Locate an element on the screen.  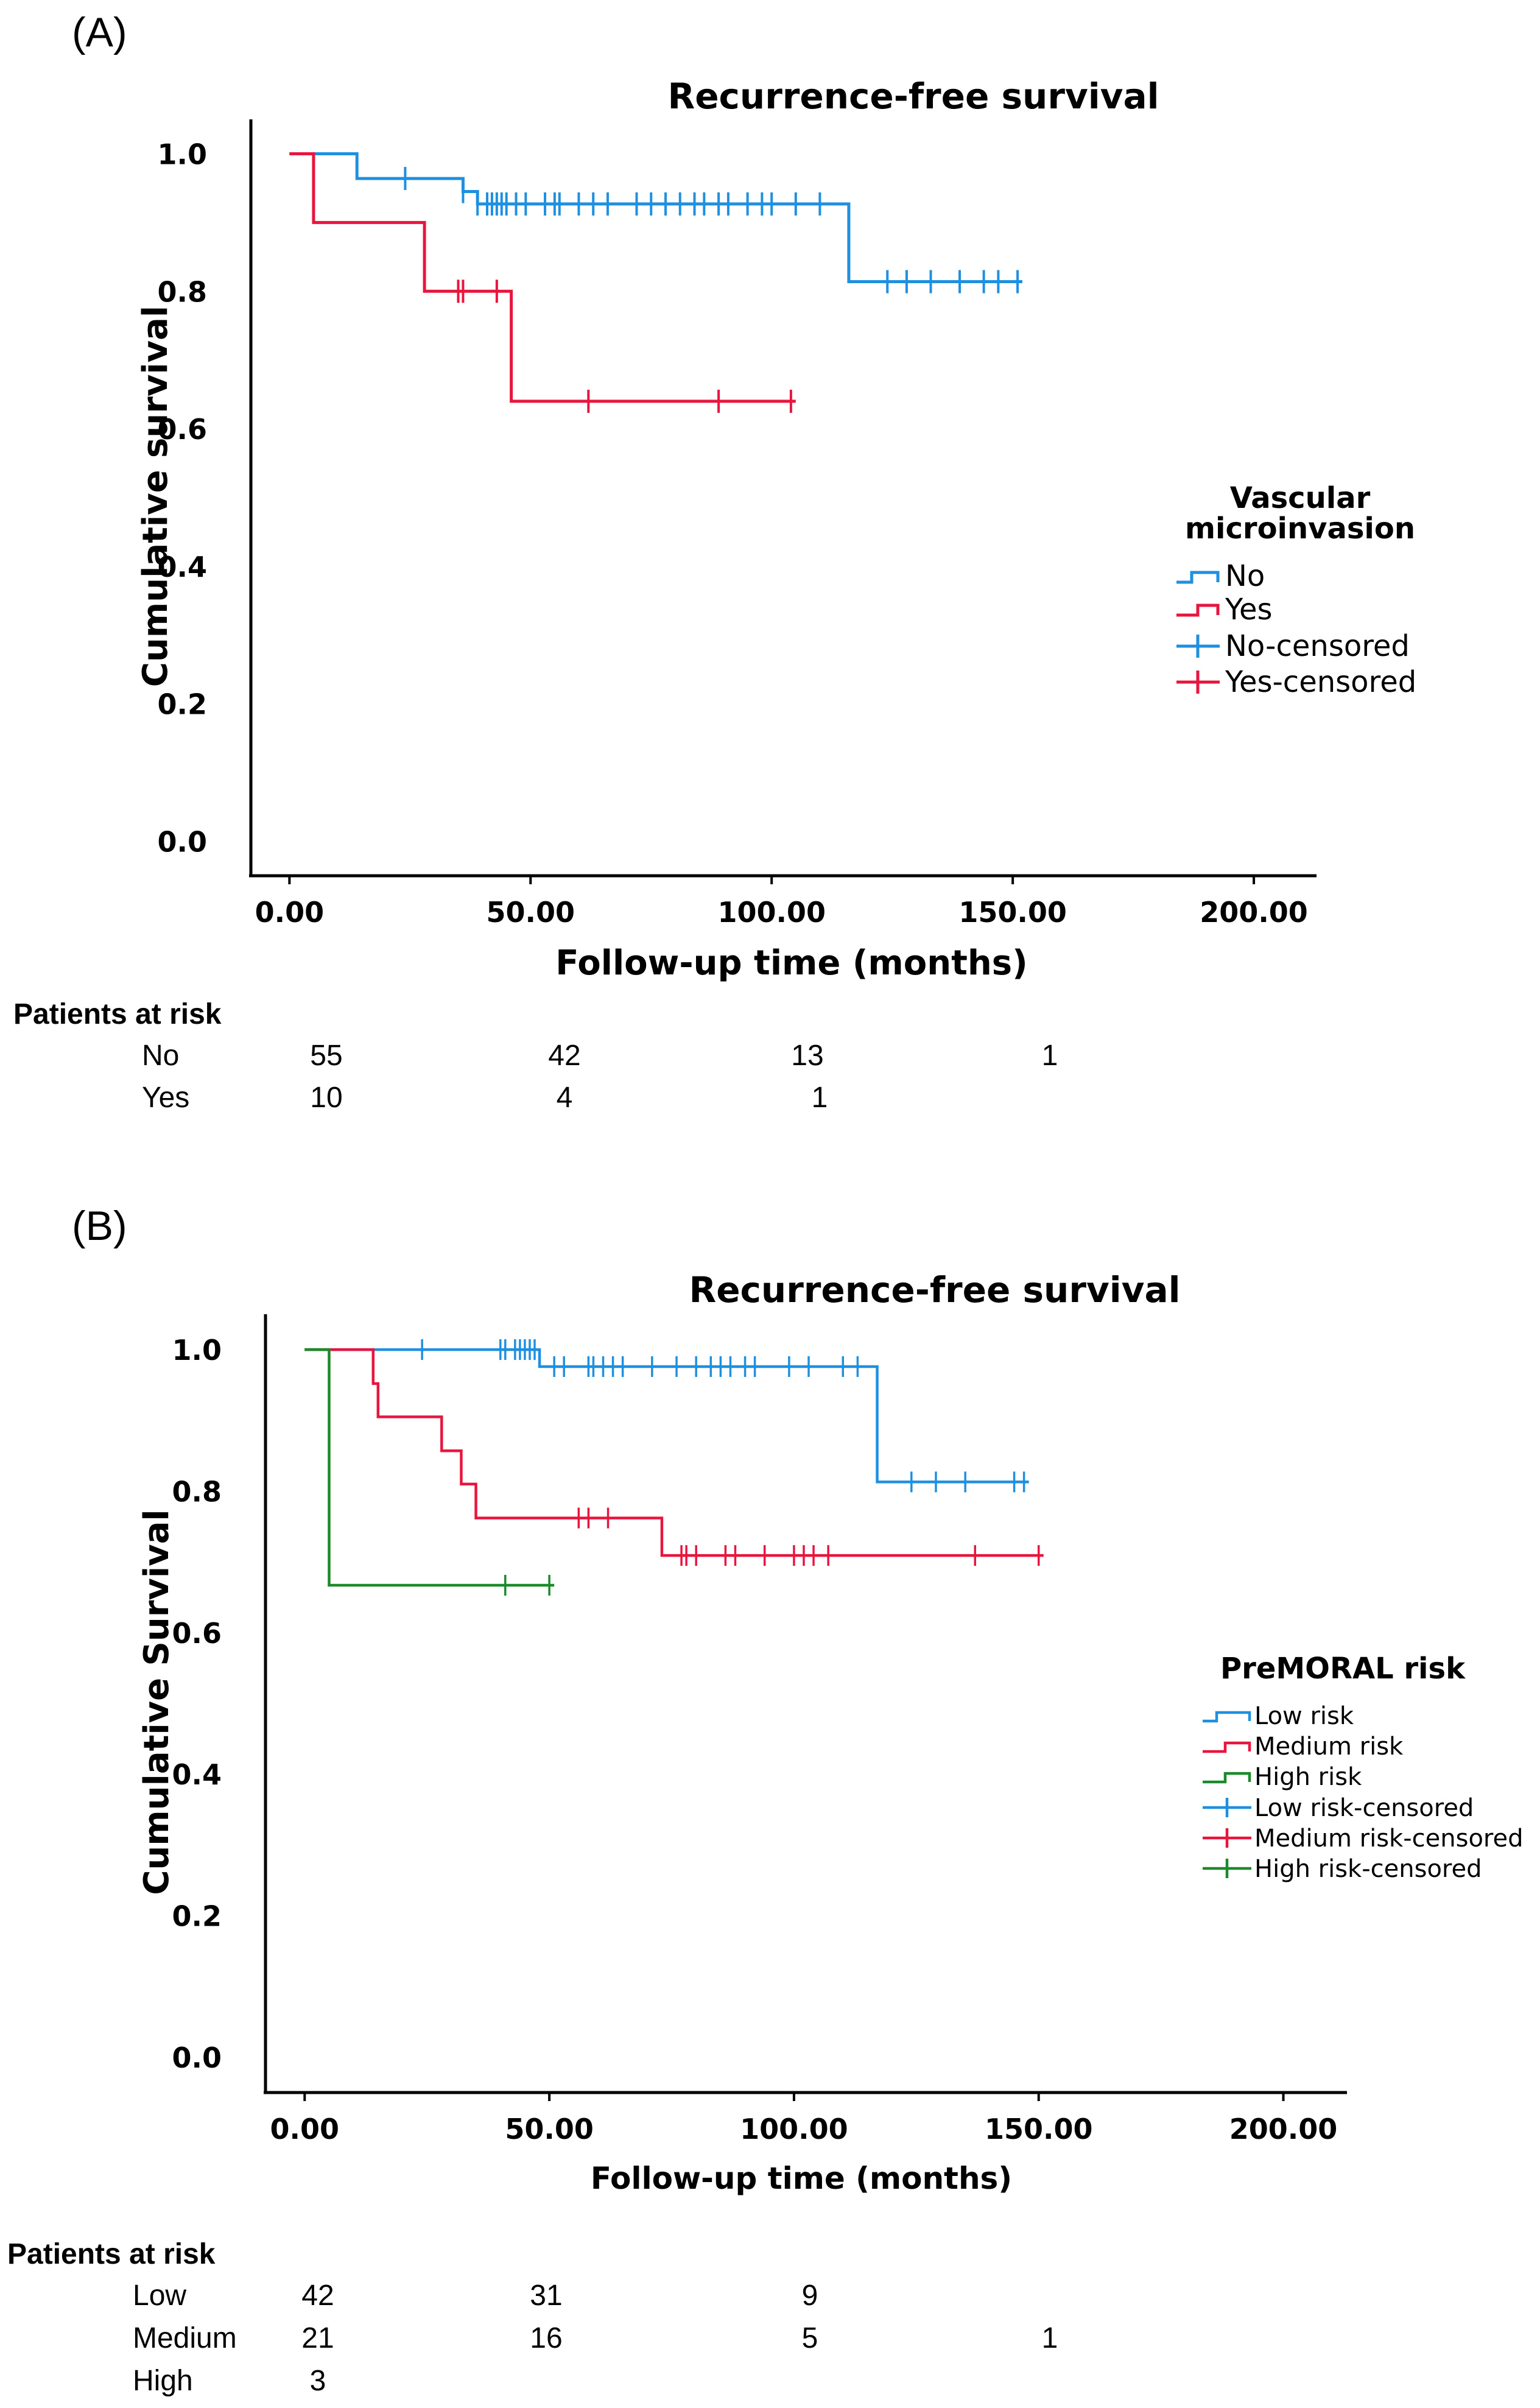
risk-value: 9 is located at coordinates (810, 2296).